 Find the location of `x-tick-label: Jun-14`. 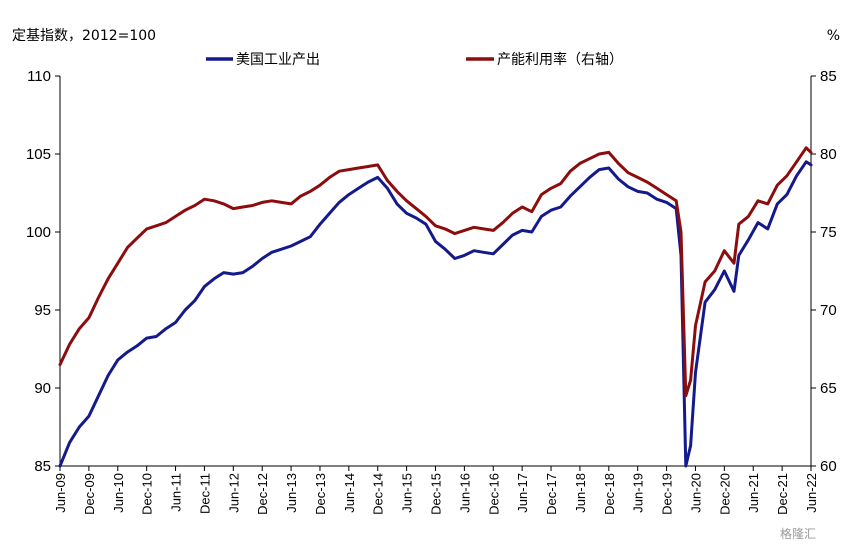

x-tick-label: Jun-14 is located at coordinates (349, 493).